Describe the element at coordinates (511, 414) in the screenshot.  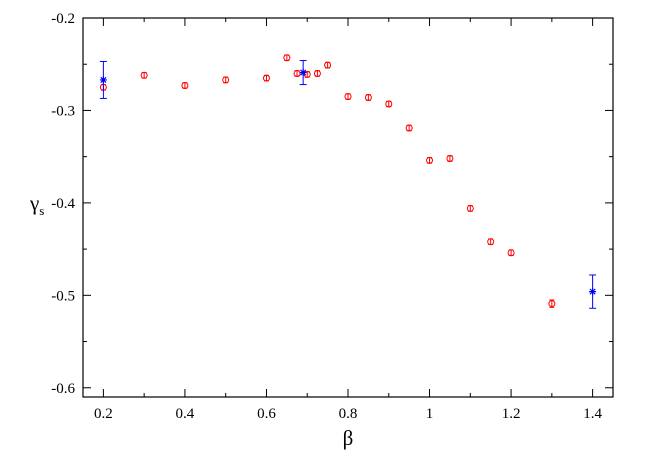
I see `x-tick-label: 1.2` at that location.